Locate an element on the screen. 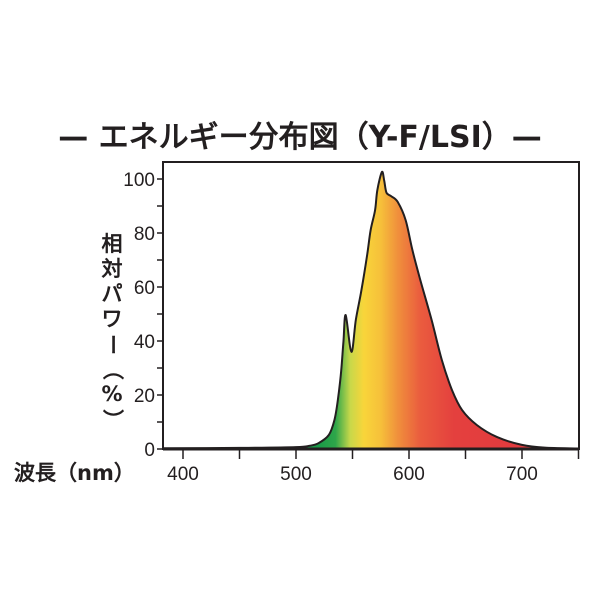 Image resolution: width=600 pixels, height=600 pixels. y-tick-label: 80 is located at coordinates (144, 234).